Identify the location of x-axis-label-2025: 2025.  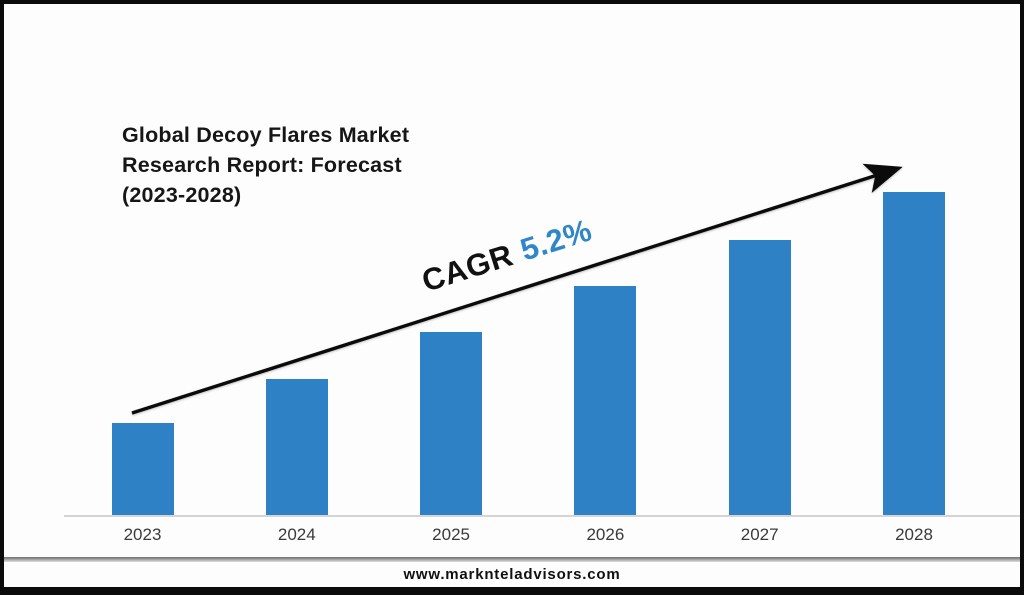
(451, 534).